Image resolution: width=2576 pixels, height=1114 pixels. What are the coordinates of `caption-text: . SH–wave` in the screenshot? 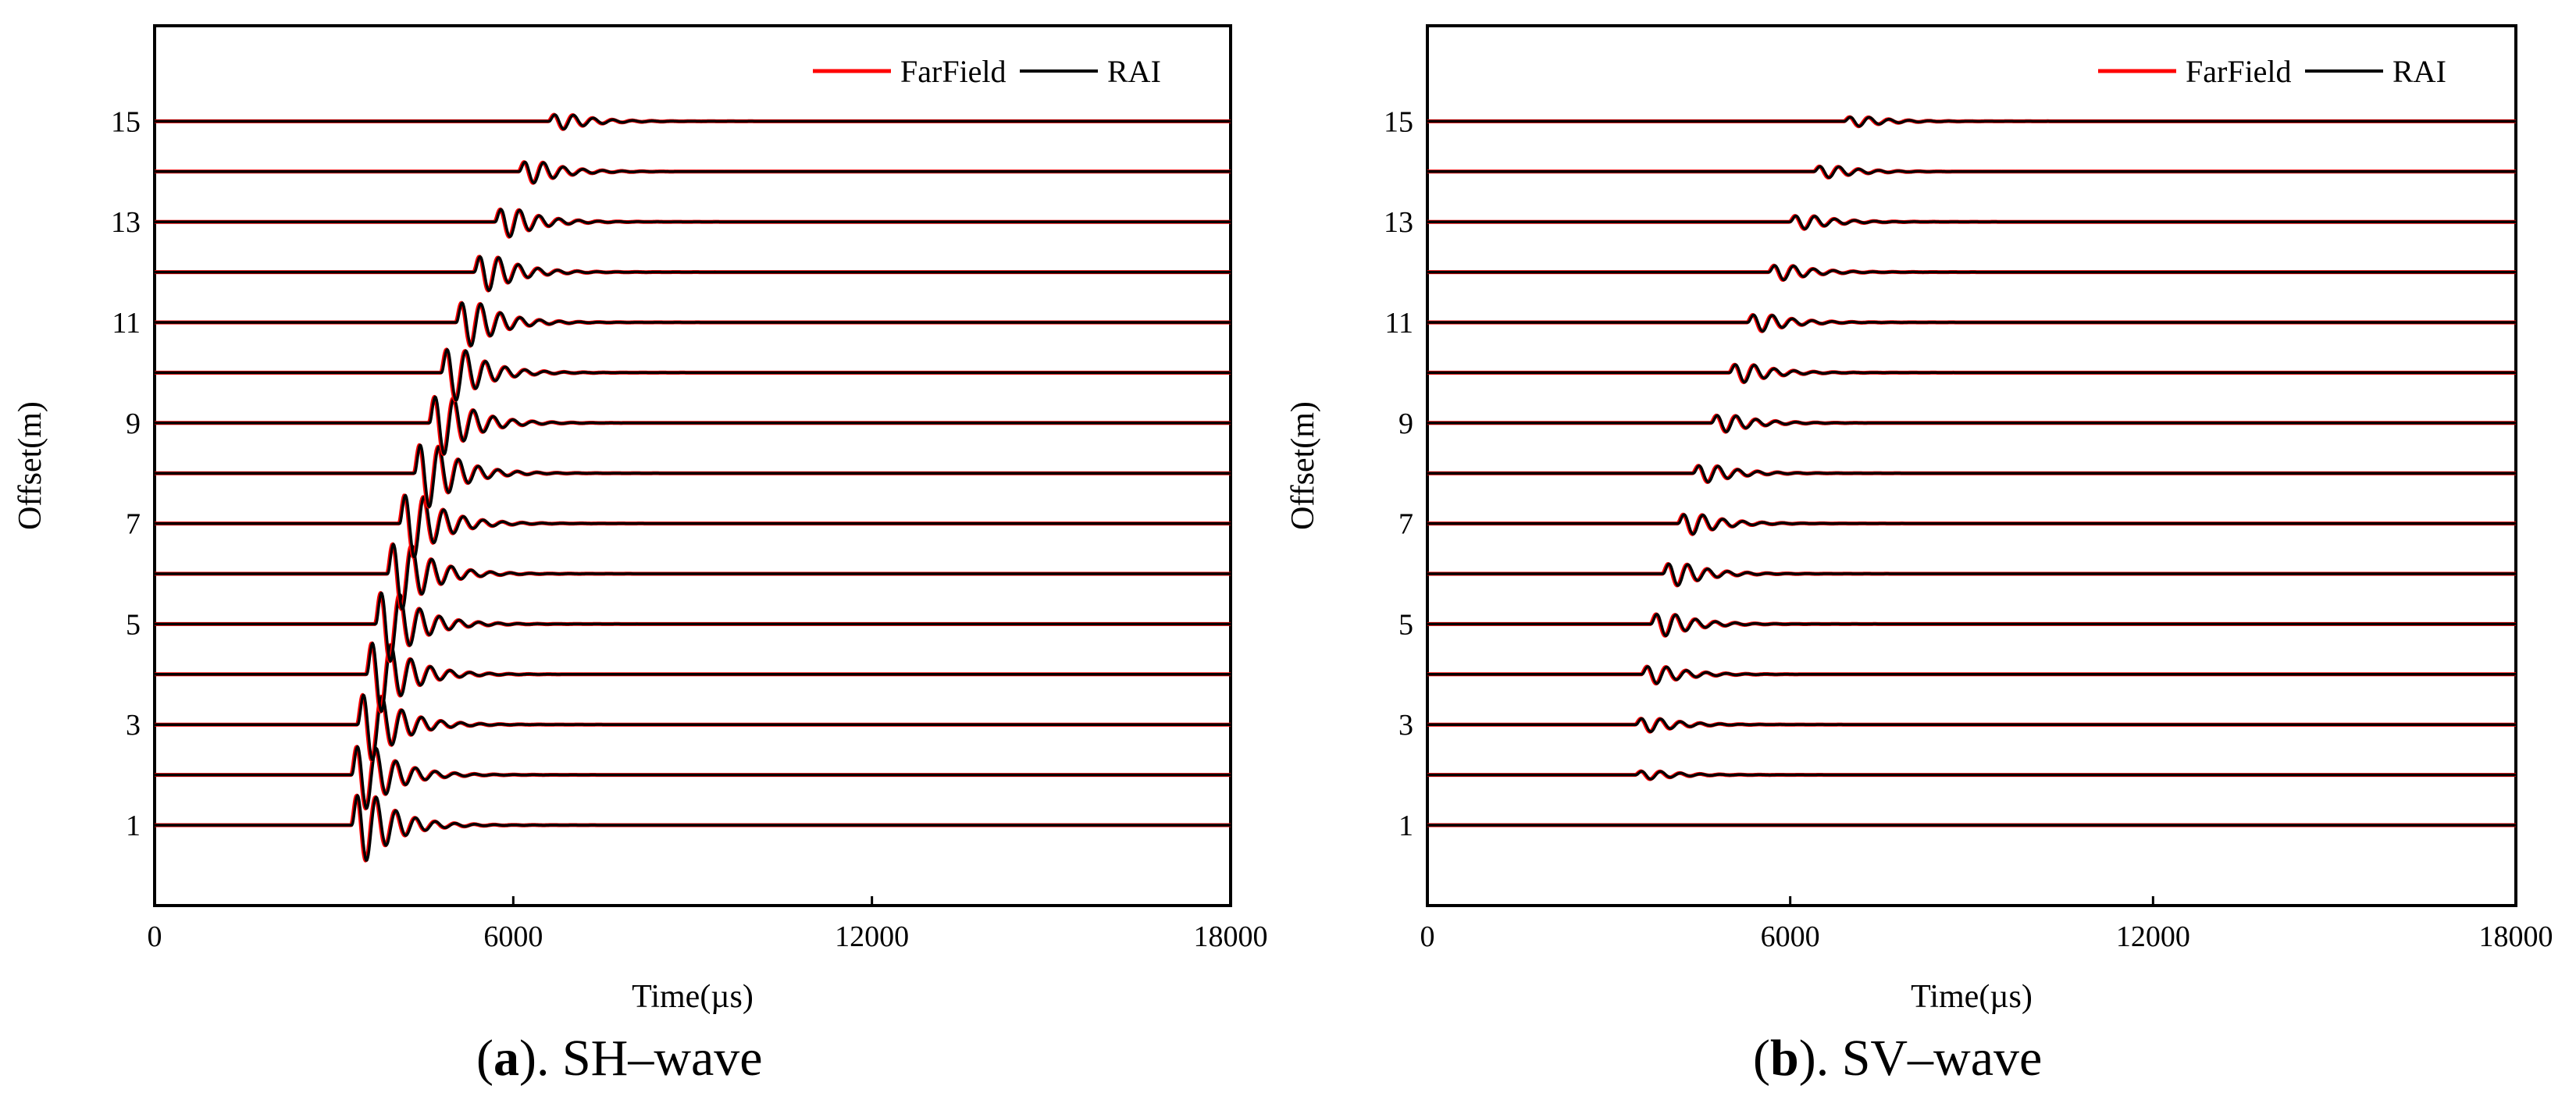 It's located at (649, 1058).